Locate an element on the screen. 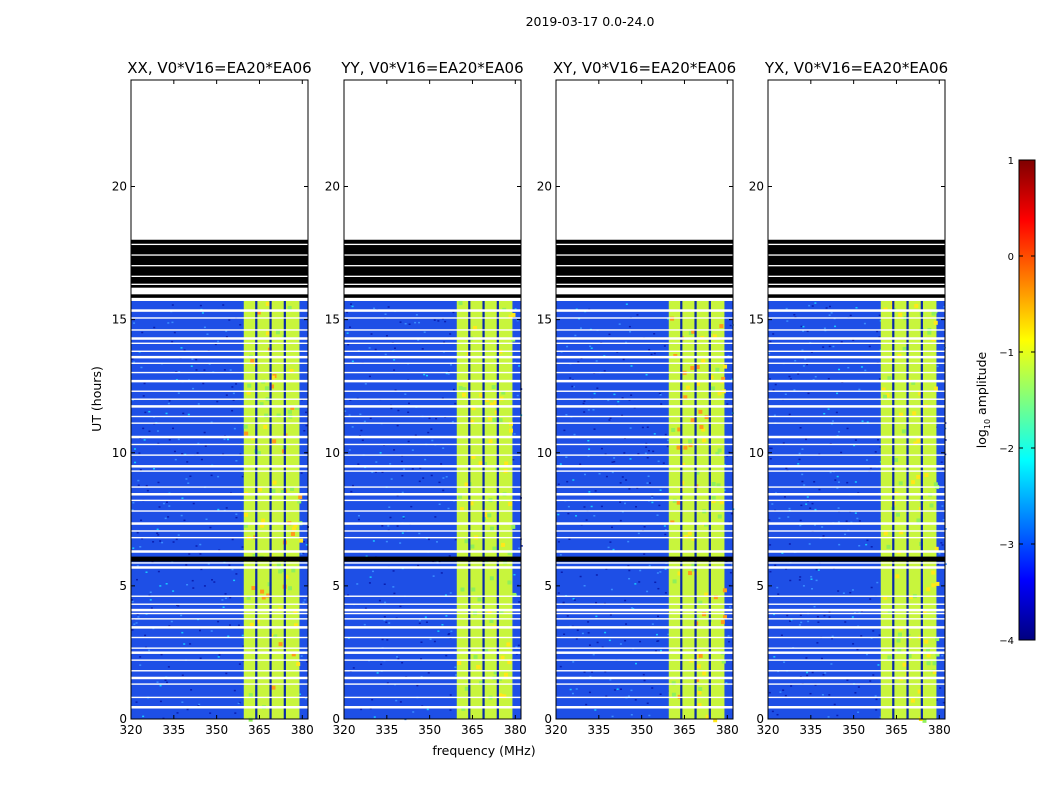 This screenshot has width=1050, height=804. dark-band is located at coordinates (644, 559).